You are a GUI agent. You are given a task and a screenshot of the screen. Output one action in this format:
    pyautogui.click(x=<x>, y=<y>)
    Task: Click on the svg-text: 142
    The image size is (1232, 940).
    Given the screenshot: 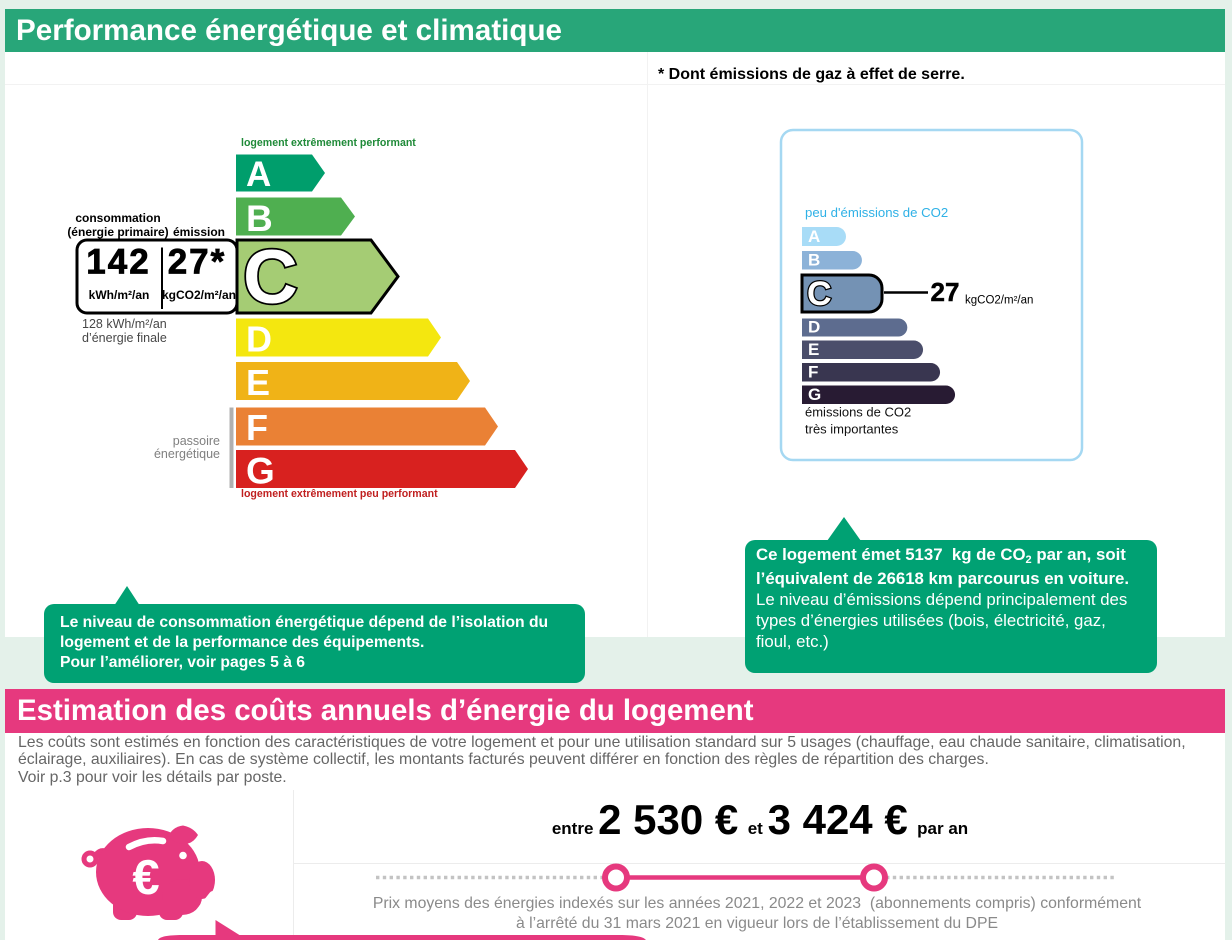 What is the action you would take?
    pyautogui.click(x=118, y=262)
    